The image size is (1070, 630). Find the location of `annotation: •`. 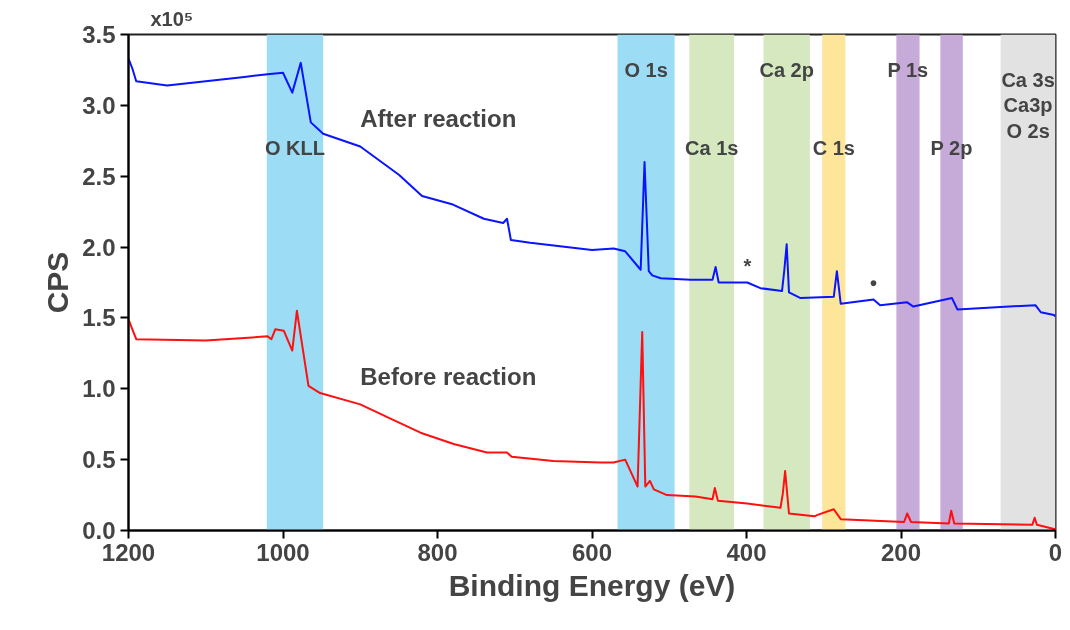

annotation: • is located at coordinates (874, 282).